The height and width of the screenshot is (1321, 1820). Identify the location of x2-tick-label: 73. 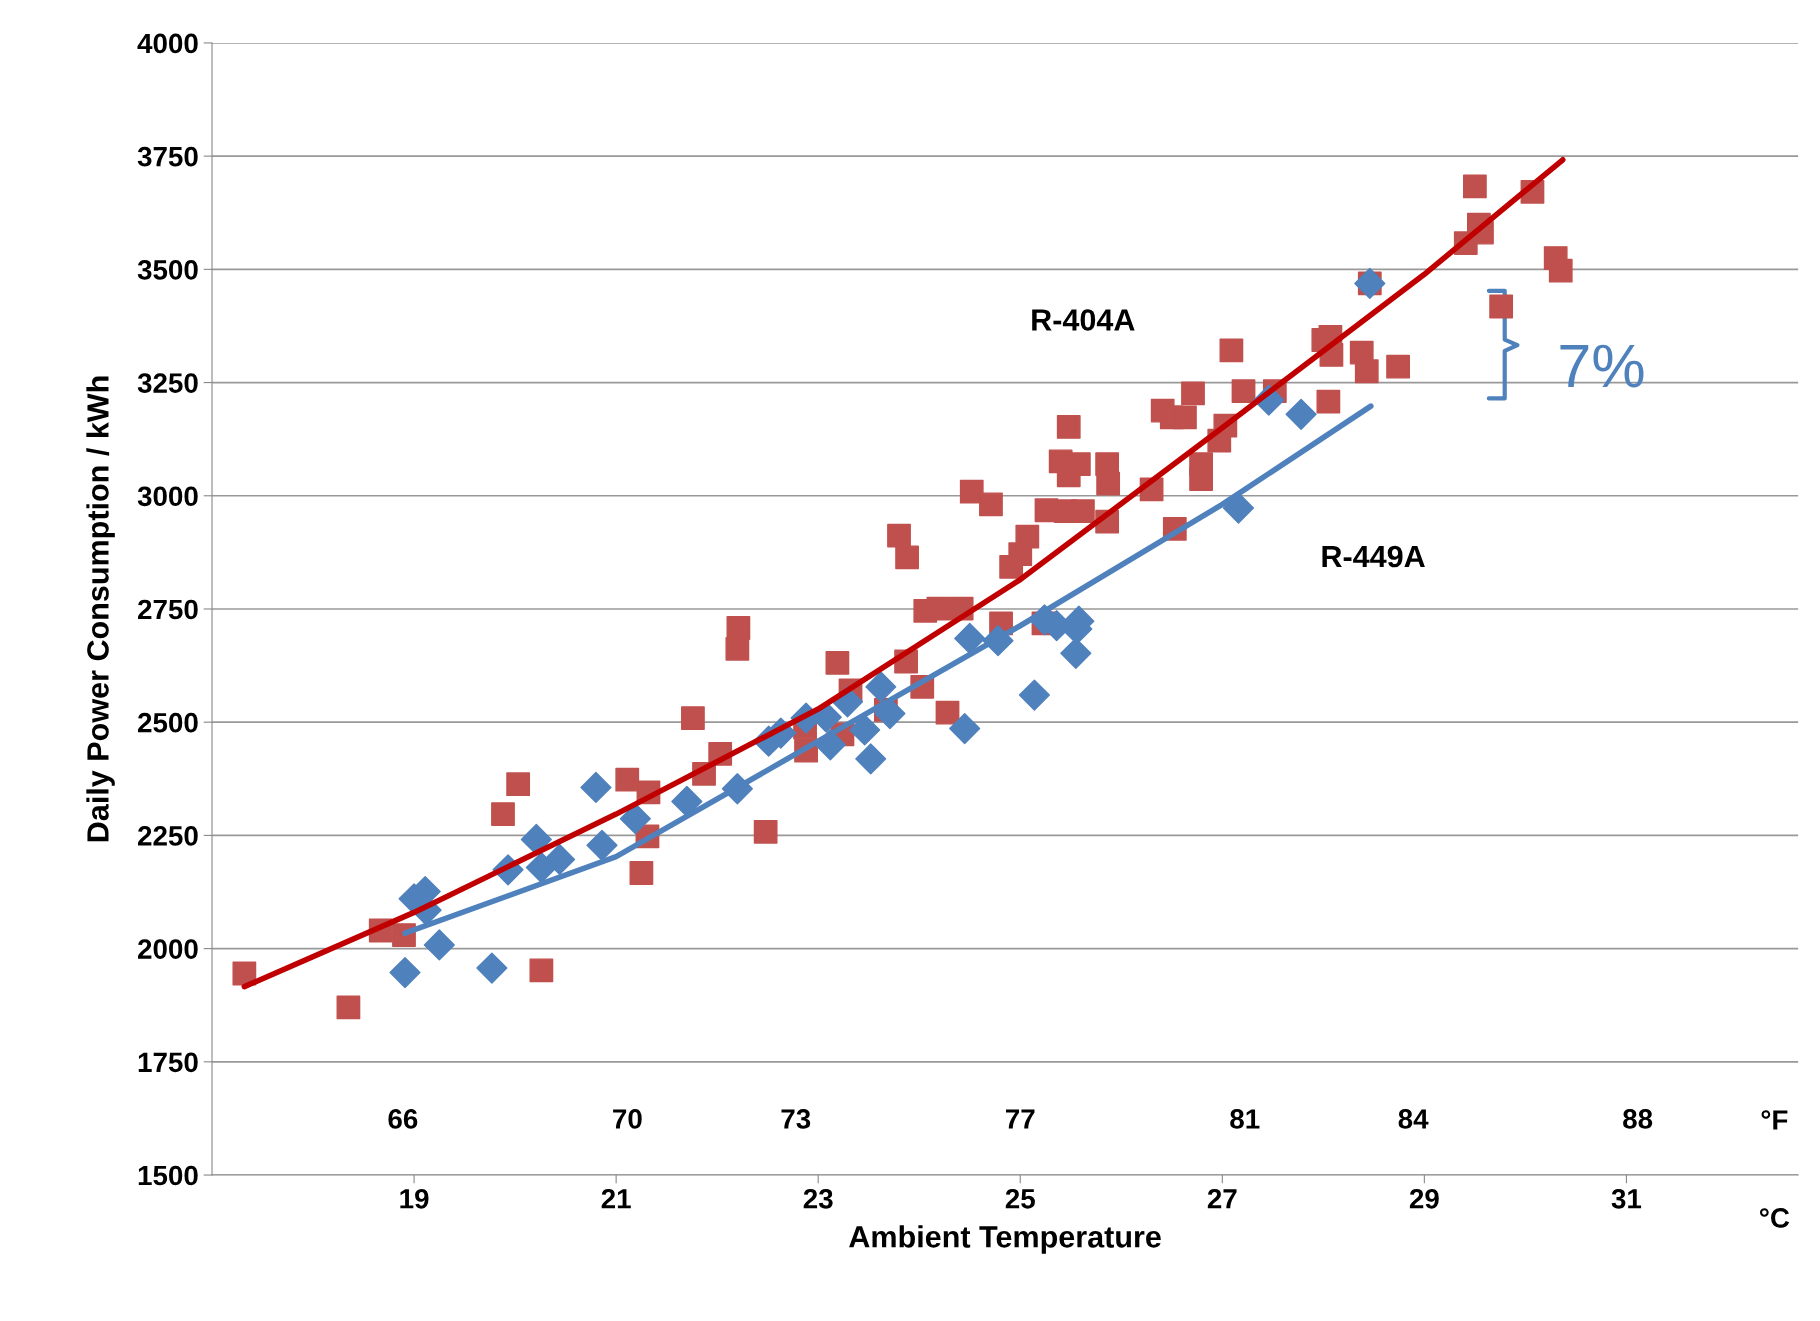
(796, 1119).